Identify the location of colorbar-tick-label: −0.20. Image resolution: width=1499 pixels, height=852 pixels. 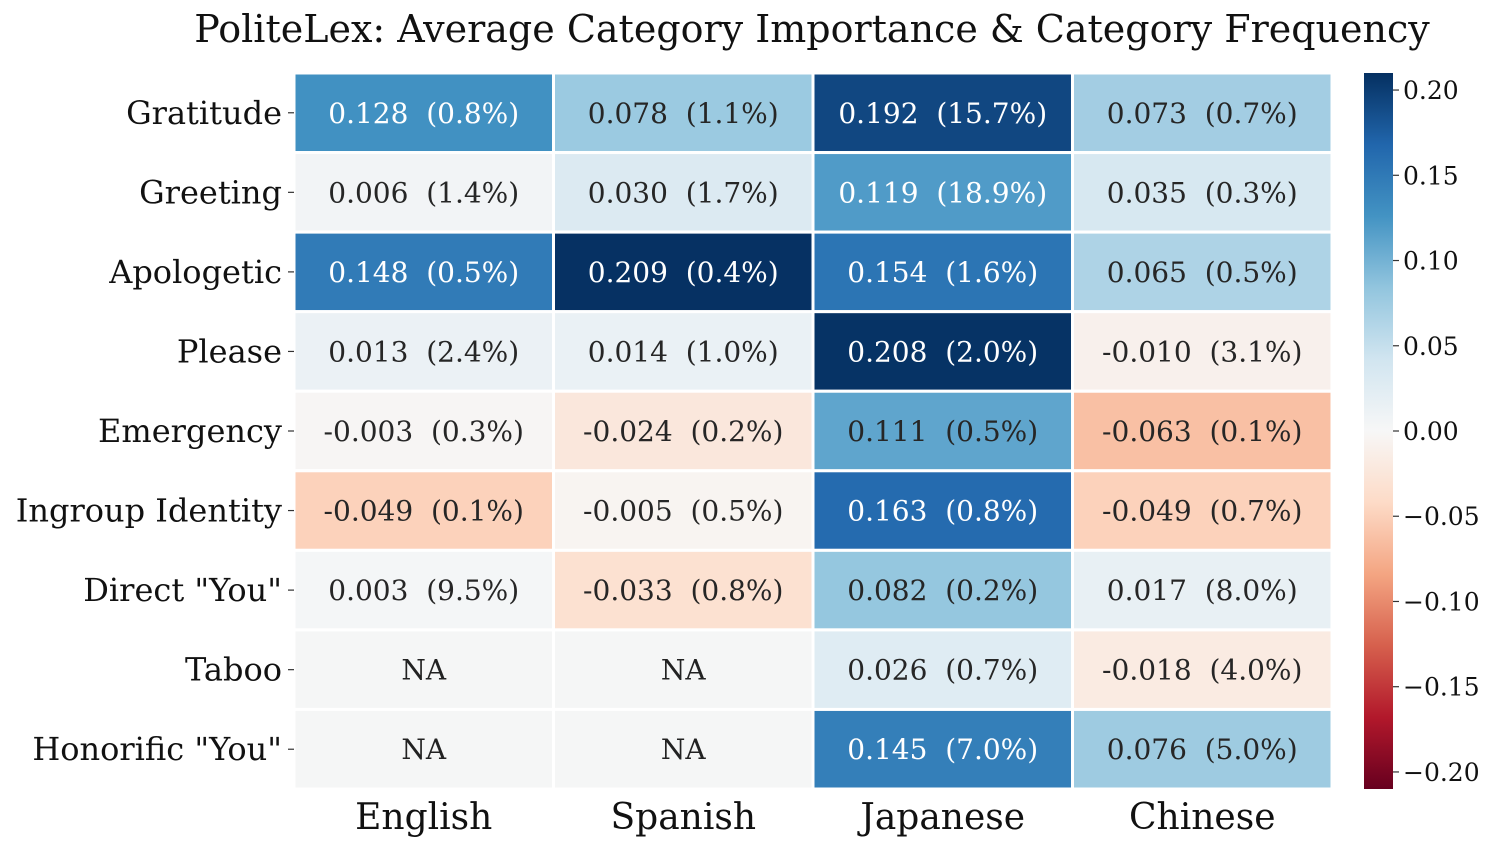
(1441, 772).